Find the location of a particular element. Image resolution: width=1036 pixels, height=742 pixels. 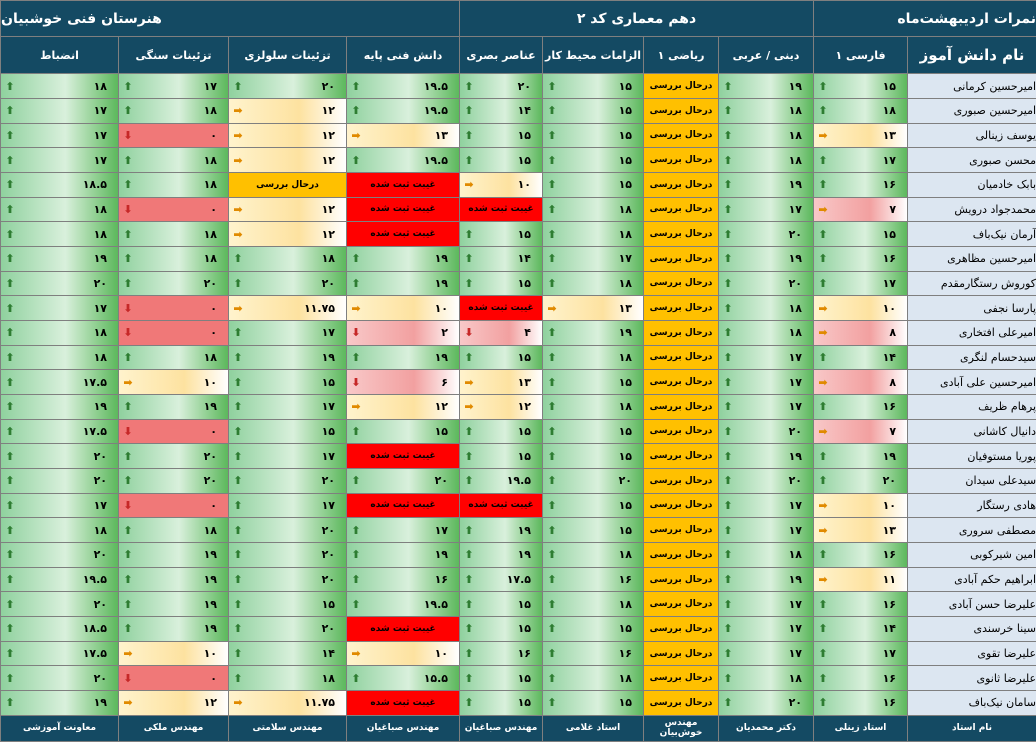

student-name: امیرعلی افتخاری is located at coordinates (971, 332).